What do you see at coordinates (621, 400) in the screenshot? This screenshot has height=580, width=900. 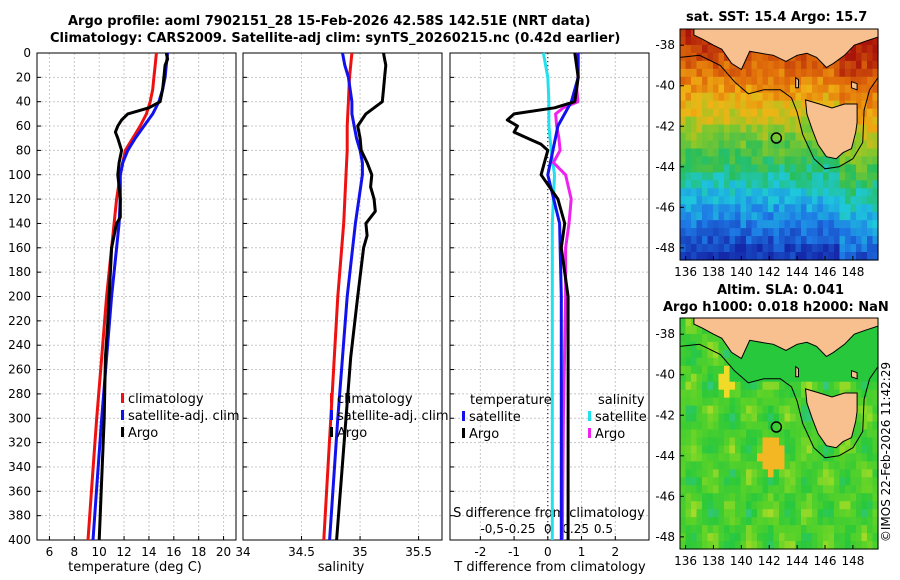 I see `legend-salinity-header: salinity` at bounding box center [621, 400].